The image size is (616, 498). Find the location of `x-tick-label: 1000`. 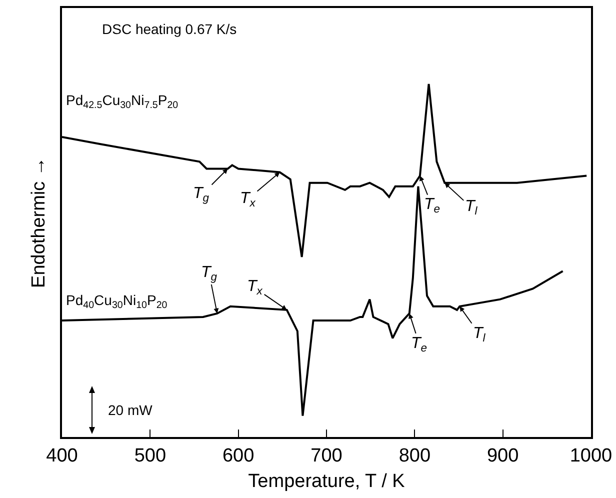

x-tick-label: 1000 is located at coordinates (591, 456).